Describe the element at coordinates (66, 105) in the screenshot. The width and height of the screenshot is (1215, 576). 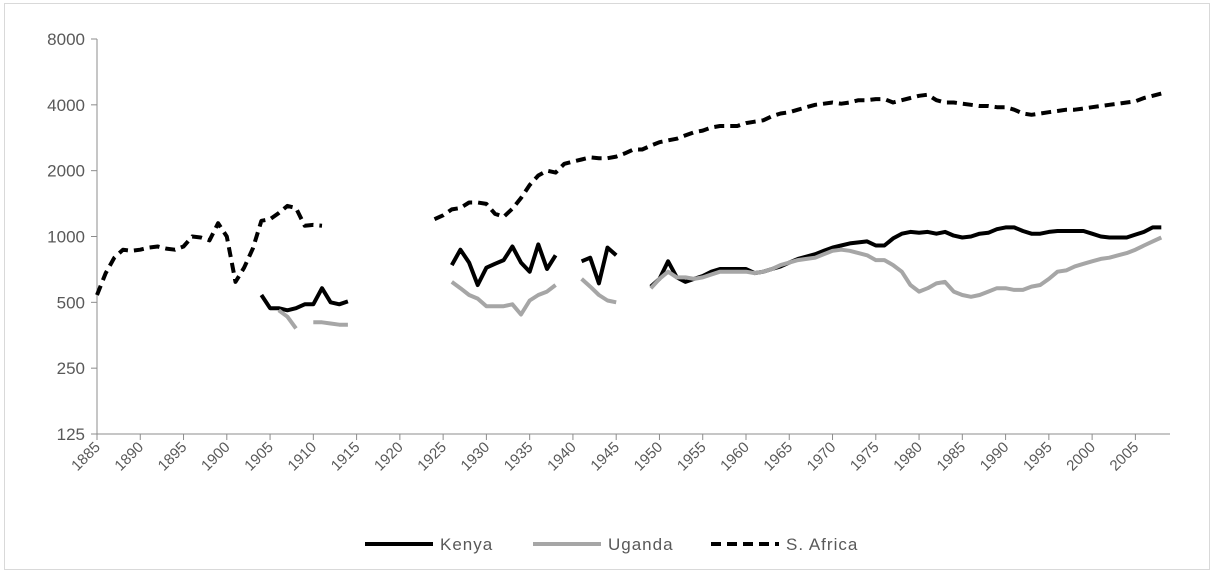
I see `y-tick-label: 4000` at that location.